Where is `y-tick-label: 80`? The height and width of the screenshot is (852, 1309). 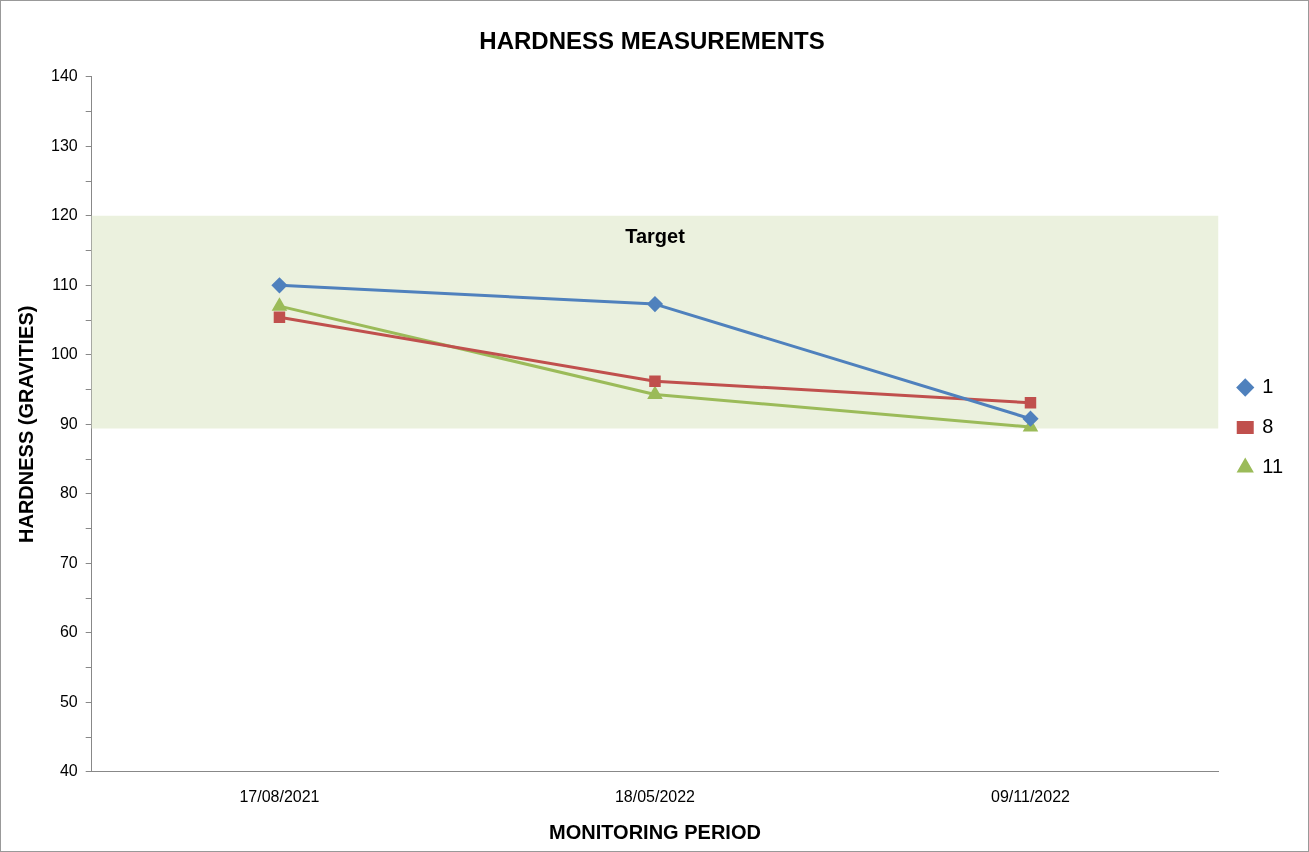 y-tick-label: 80 is located at coordinates (68, 493).